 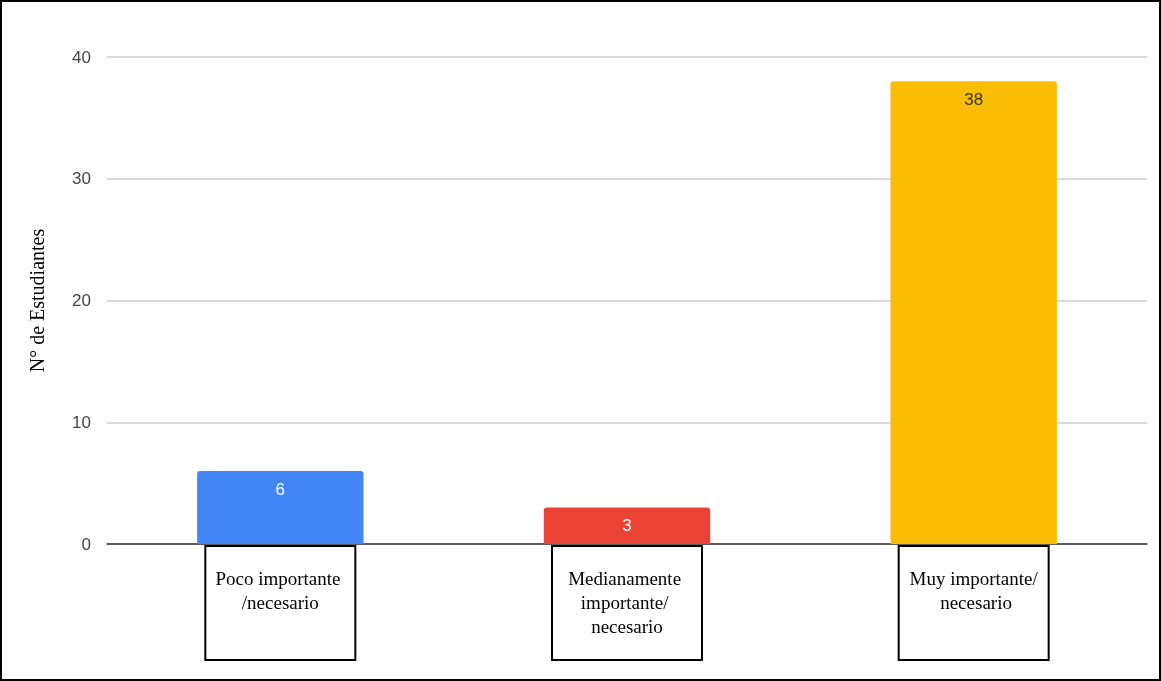 I want to click on data-label: 6, so click(x=280, y=489).